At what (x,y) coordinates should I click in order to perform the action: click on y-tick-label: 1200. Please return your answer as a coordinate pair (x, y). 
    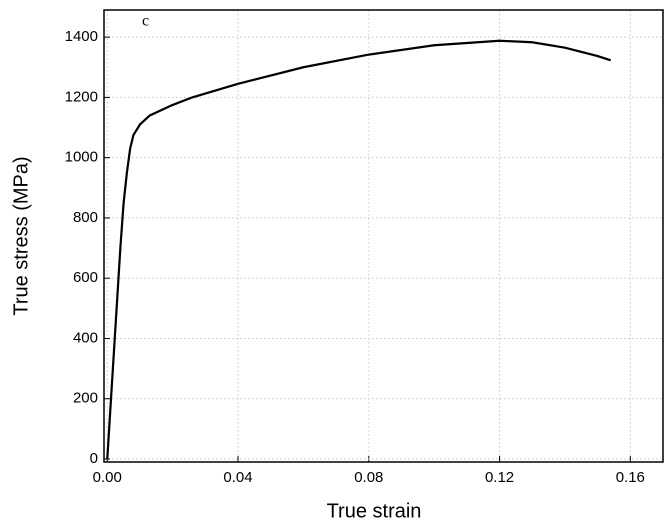
    Looking at the image, I should click on (81, 96).